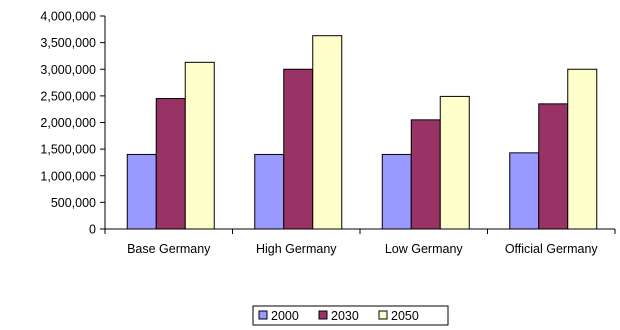 The image size is (620, 330). Describe the element at coordinates (68, 176) in the screenshot. I see `y-tick-label: 1,000,000` at that location.